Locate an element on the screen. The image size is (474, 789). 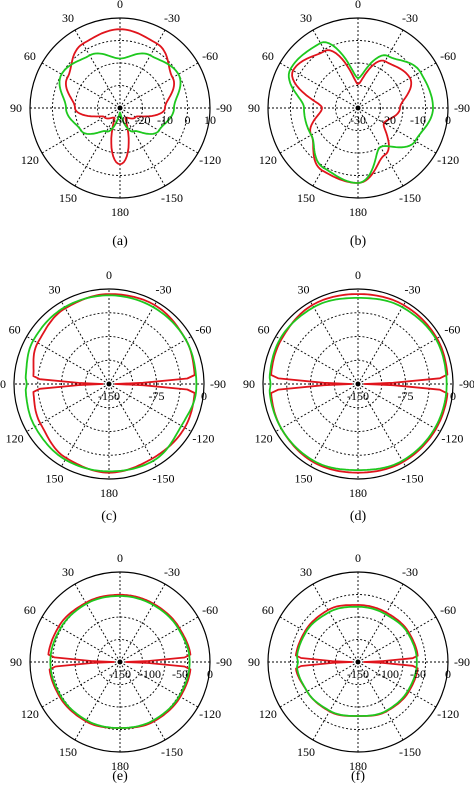
radial-tick-label: -10 is located at coordinates (418, 120).